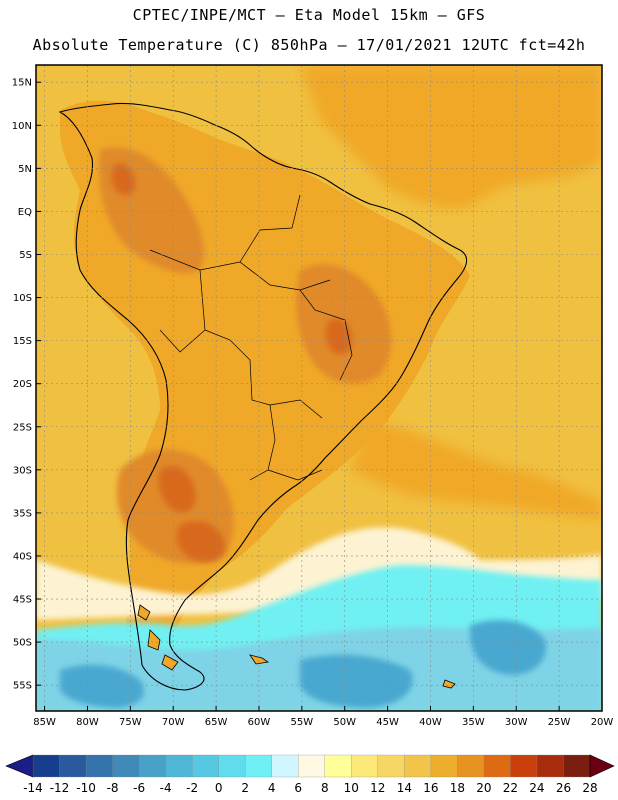 The width and height of the screenshot is (618, 800). Describe the element at coordinates (430, 722) in the screenshot. I see `longitude-label: 40W` at that location.